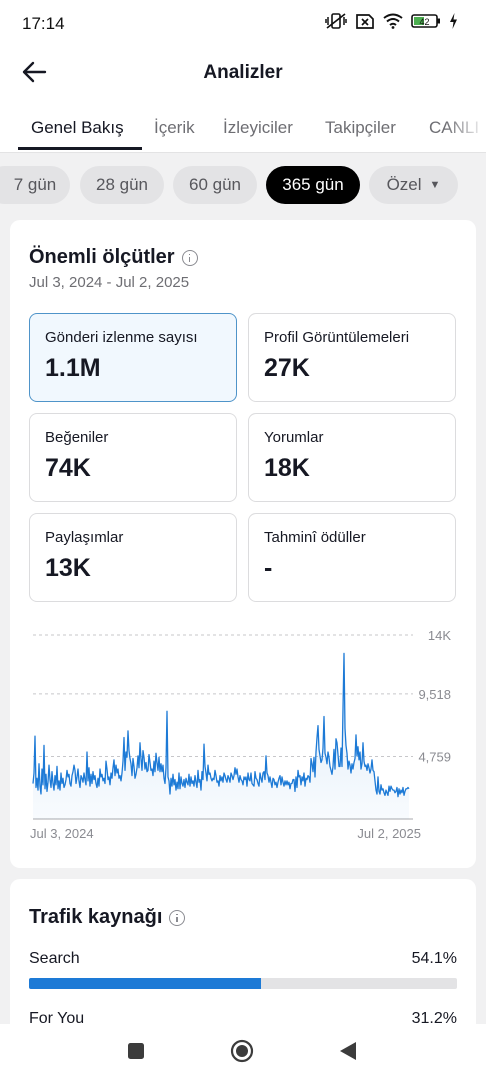 Image resolution: width=486 pixels, height=1080 pixels. I want to click on header: Analizler, so click(243, 74).